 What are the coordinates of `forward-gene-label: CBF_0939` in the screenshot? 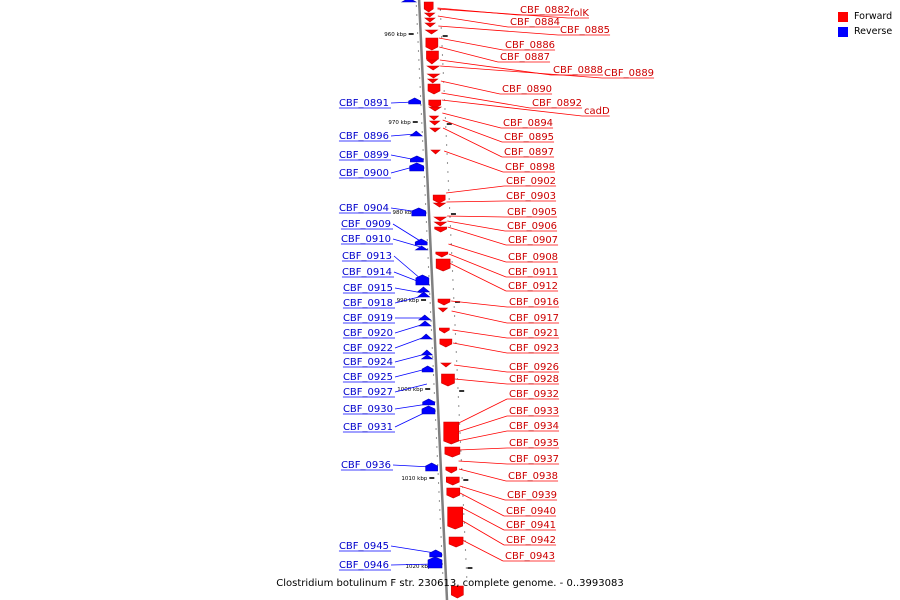 It's located at (532, 495).